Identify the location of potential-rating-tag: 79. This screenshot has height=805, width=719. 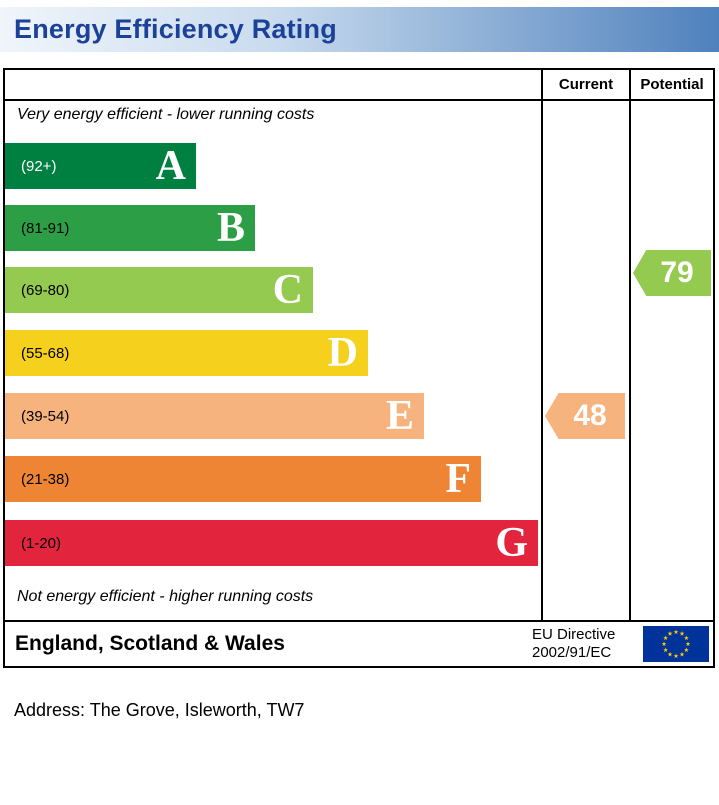
(672, 273).